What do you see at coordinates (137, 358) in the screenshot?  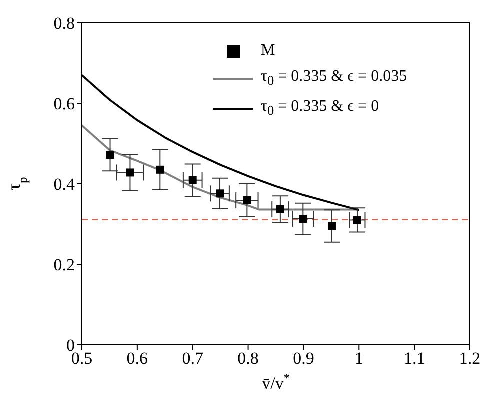 I see `x-tick-label: 0.6` at bounding box center [137, 358].